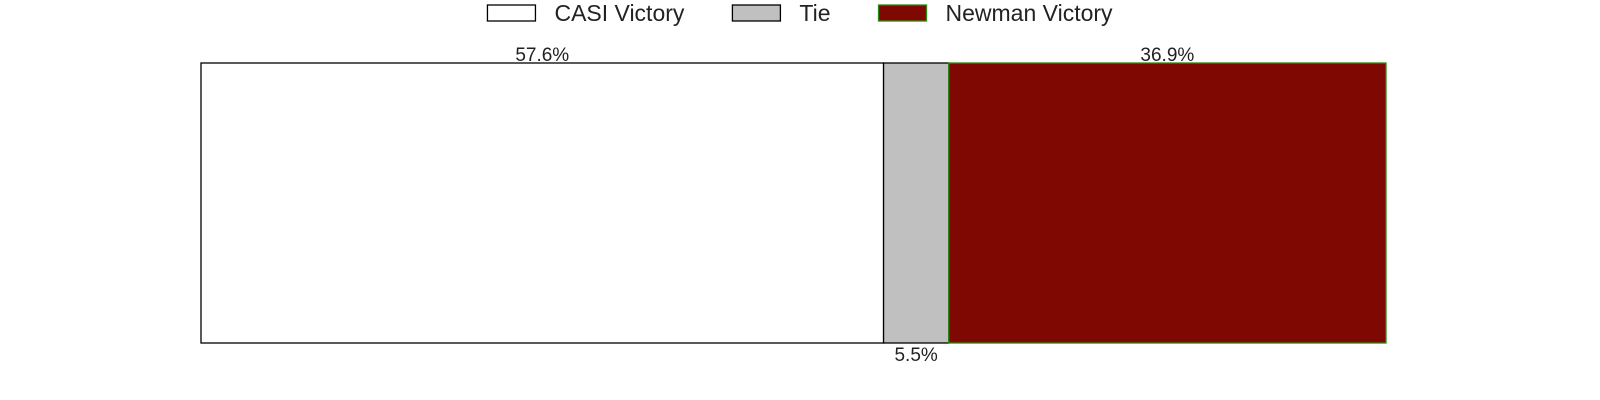 The image size is (1600, 400). Describe the element at coordinates (1167, 55) in the screenshot. I see `data-label-newman-victory: 36.9%` at that location.